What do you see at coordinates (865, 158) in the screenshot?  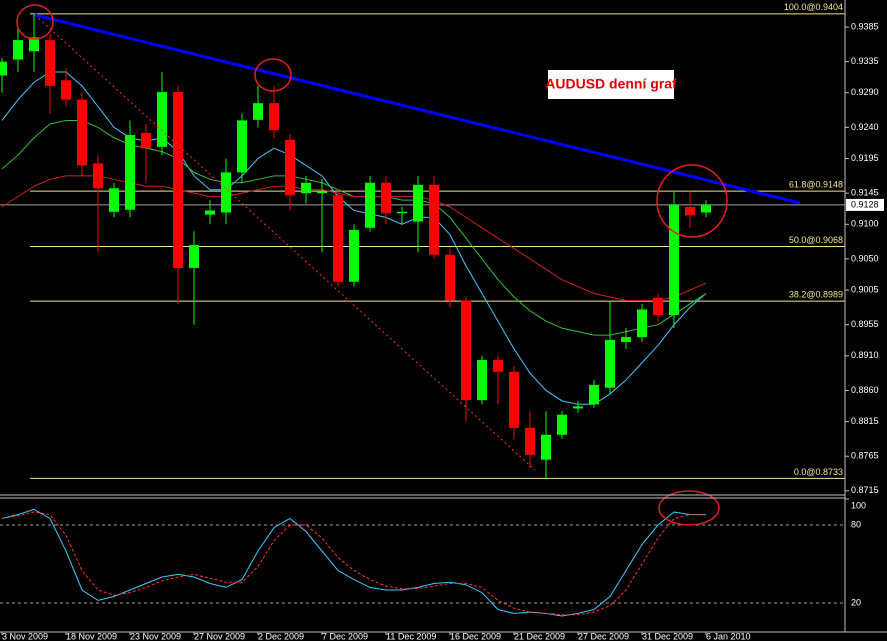 I see `y-tick-label: 0.9195` at bounding box center [865, 158].